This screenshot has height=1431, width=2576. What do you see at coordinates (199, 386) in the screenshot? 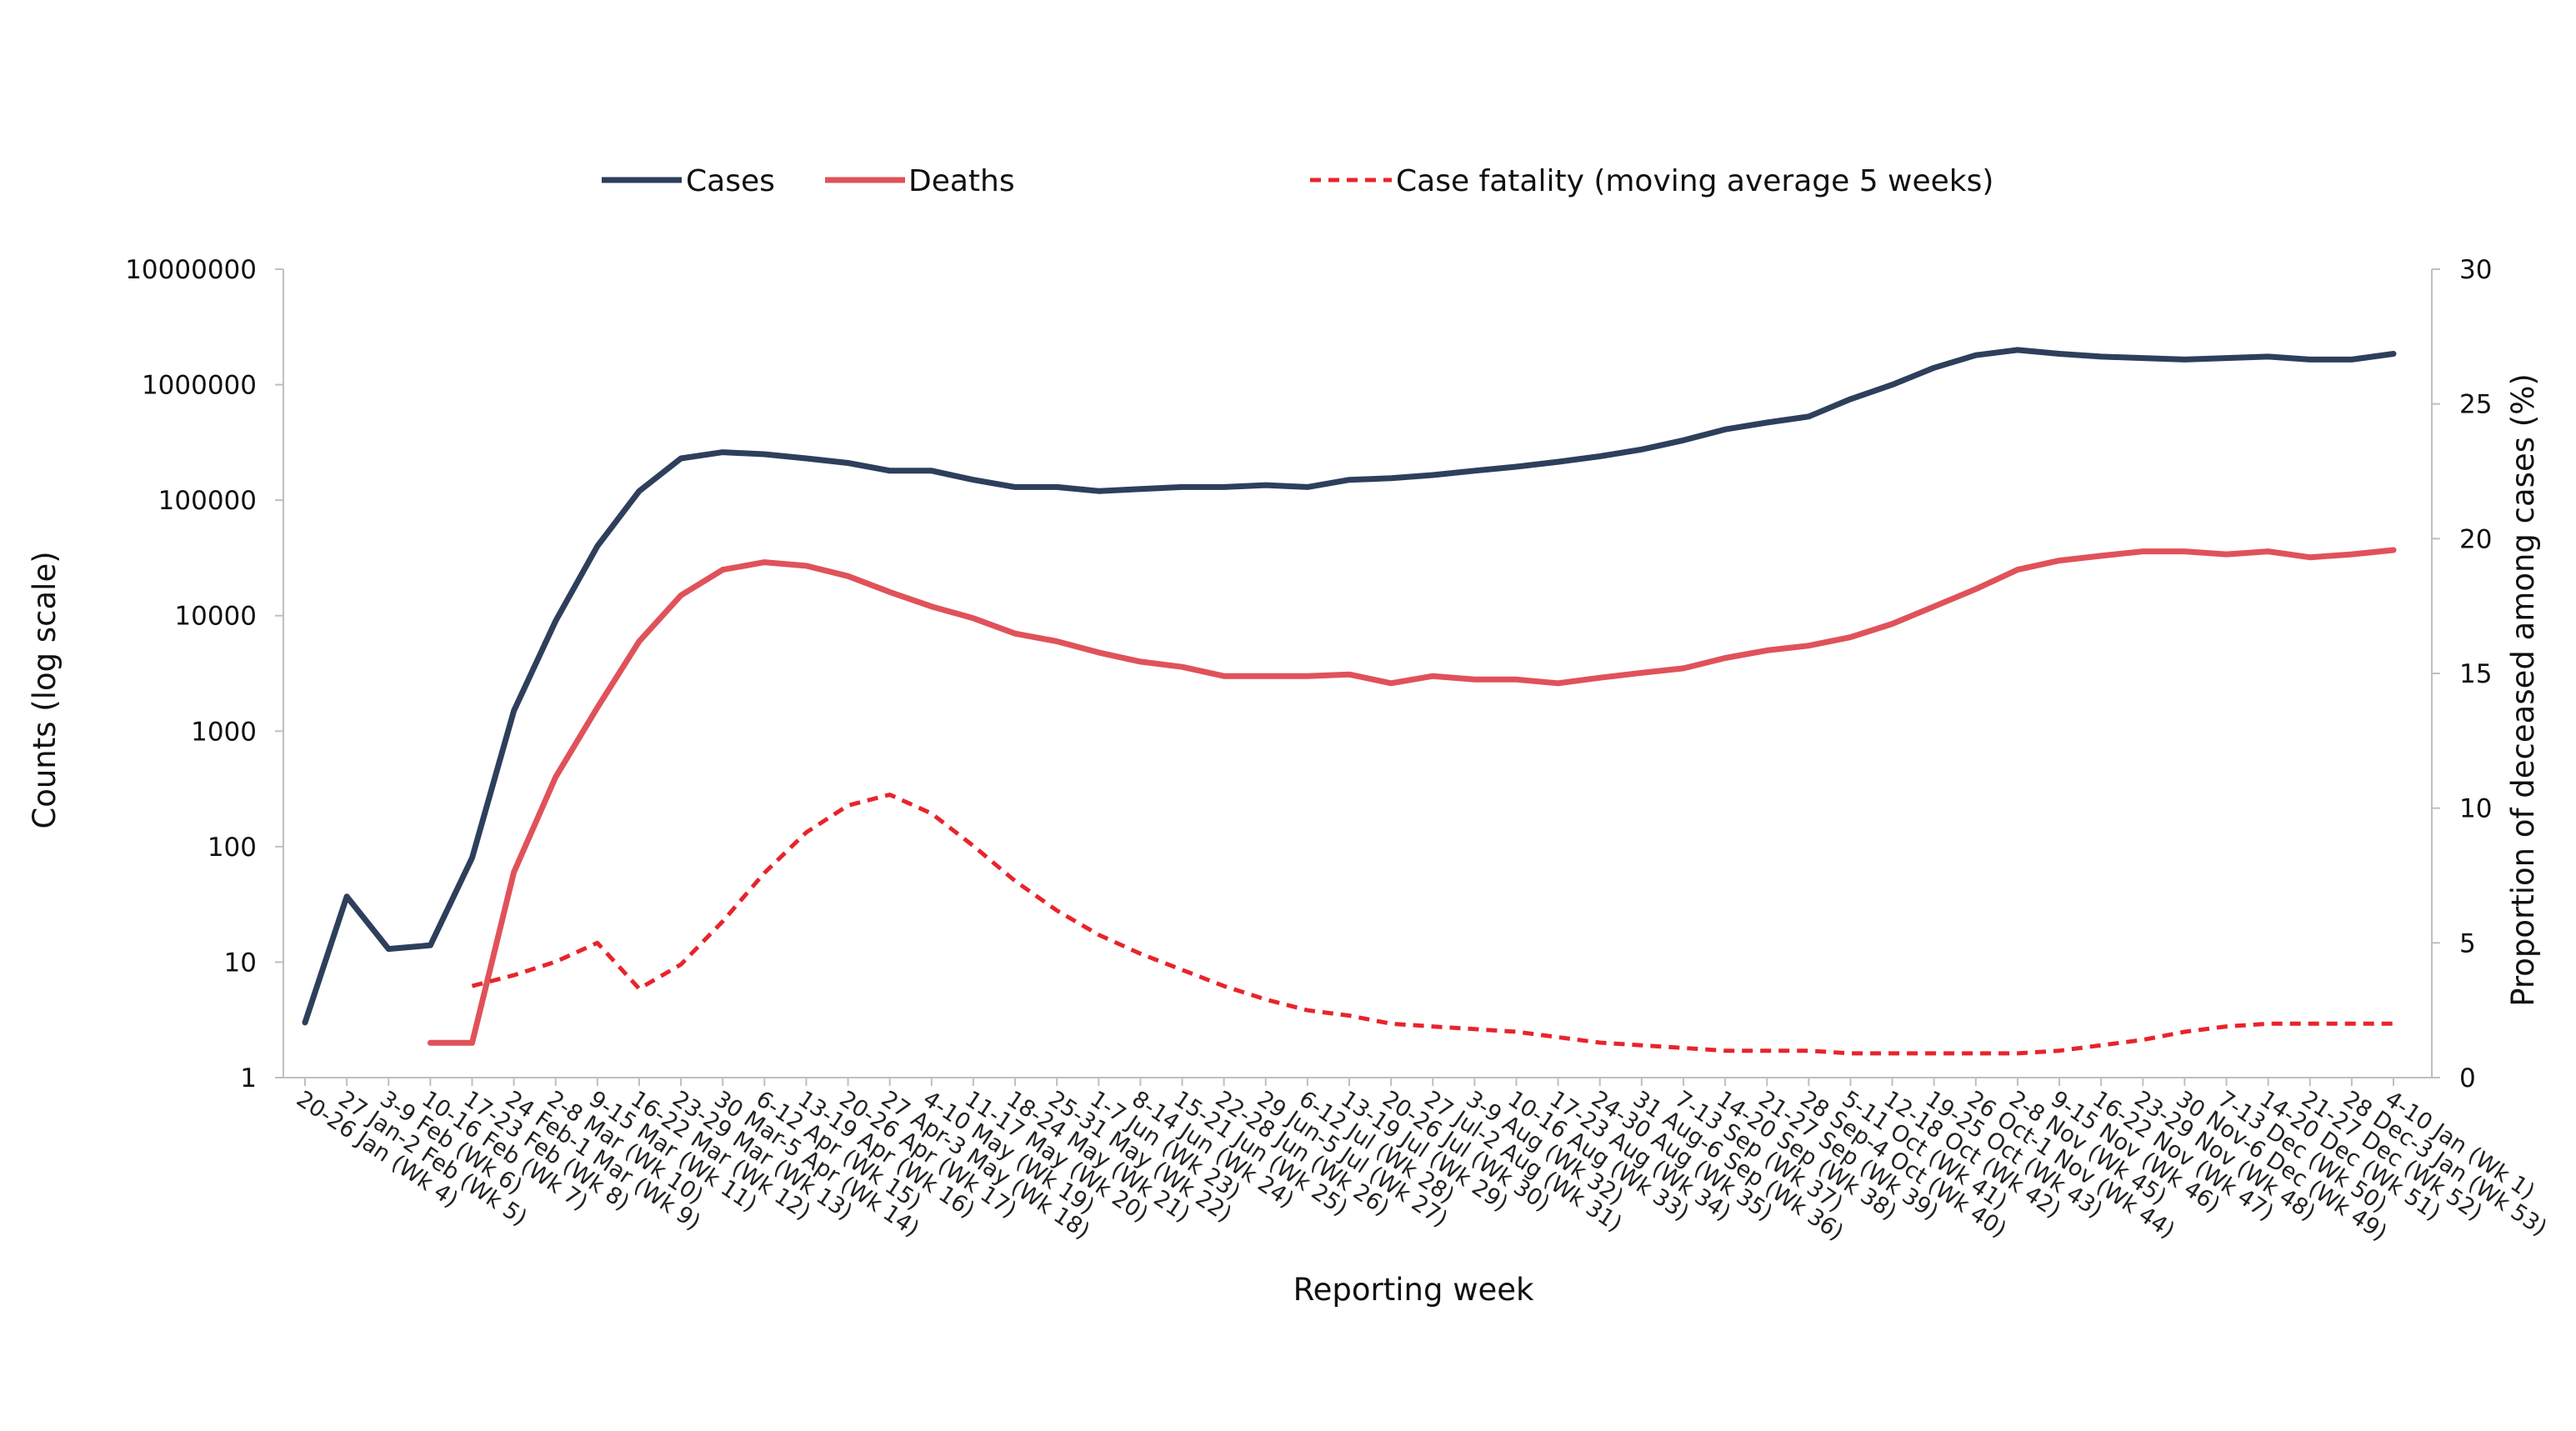
I see `y-tick-label: 1000000` at bounding box center [199, 386].